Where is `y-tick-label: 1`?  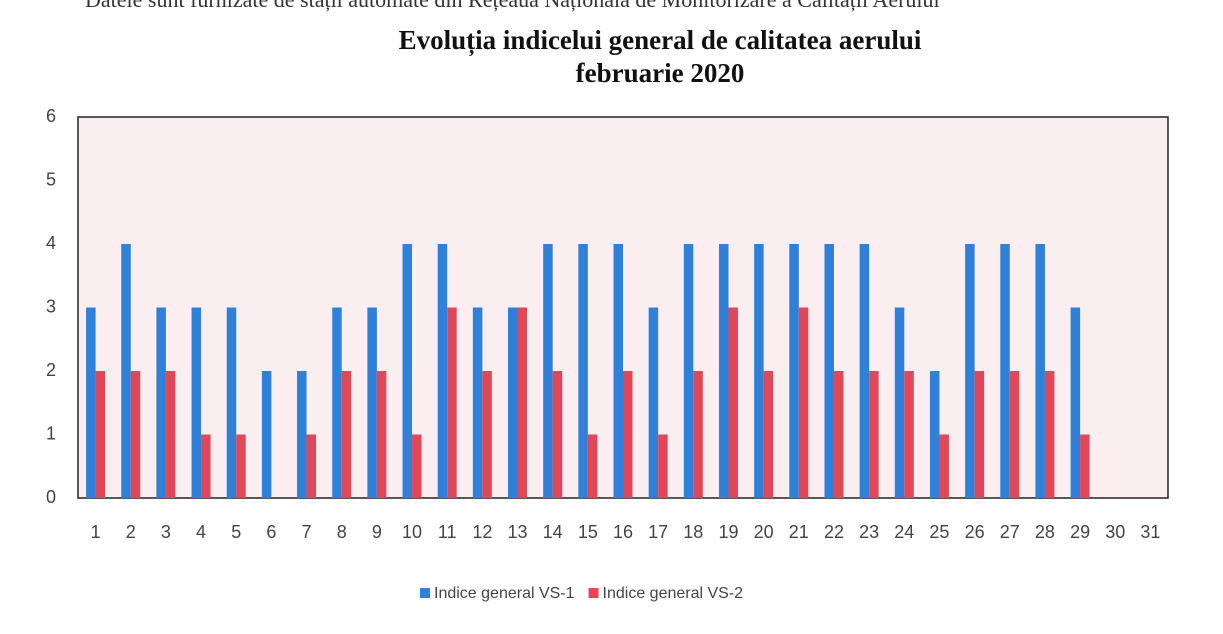
y-tick-label: 1 is located at coordinates (51, 433).